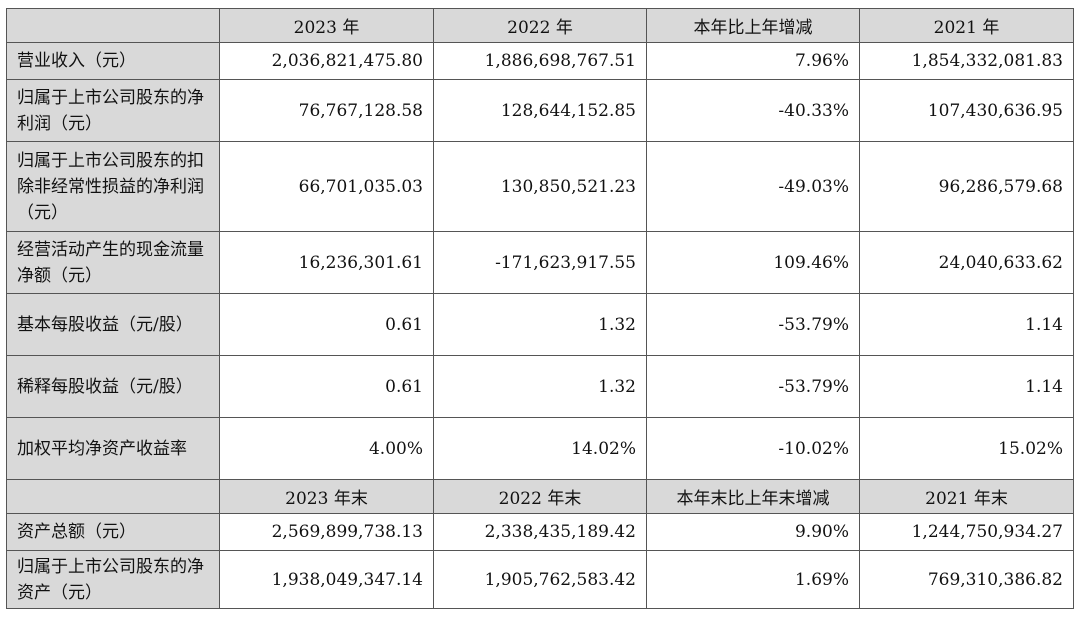 This screenshot has height=621, width=1080. What do you see at coordinates (113, 110) in the screenshot?
I see `row-label-net-profit: 归属于上市公司股东的净利润（元）` at bounding box center [113, 110].